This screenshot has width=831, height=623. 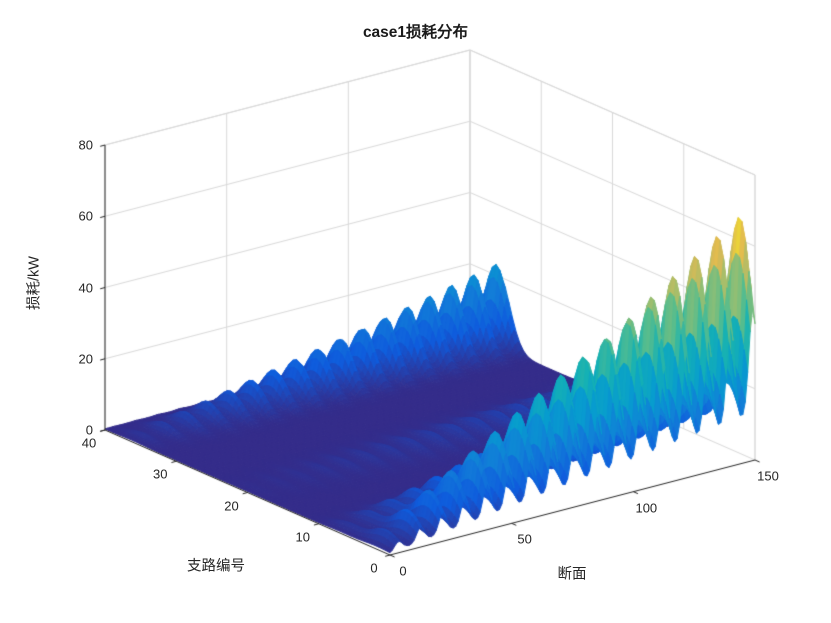 I want to click on z-tick-label: 80, so click(x=85, y=145).